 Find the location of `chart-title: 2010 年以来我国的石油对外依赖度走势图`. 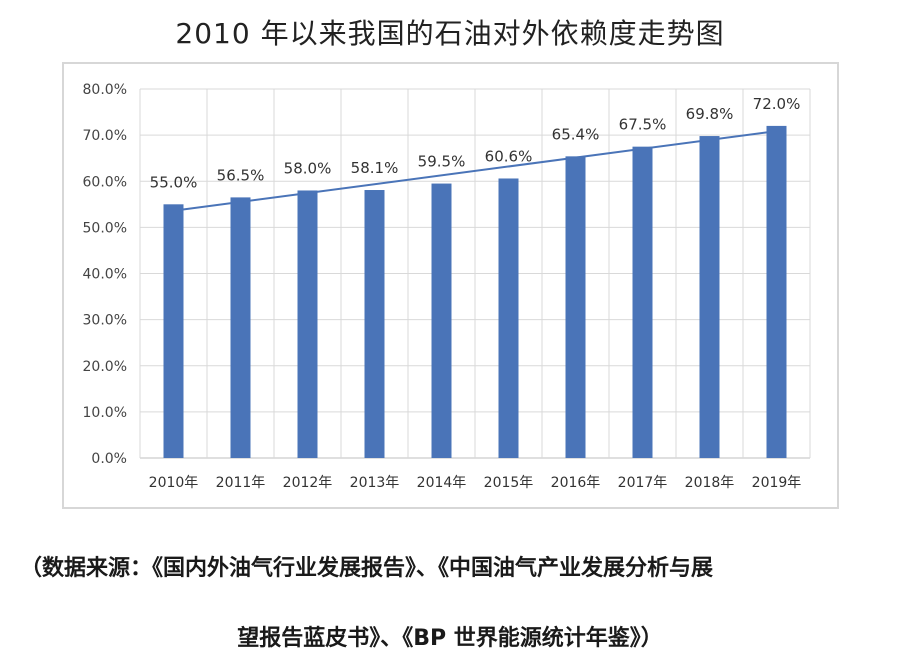

chart-title: 2010 年以来我国的石油对外依赖度走势图 is located at coordinates (450, 33).